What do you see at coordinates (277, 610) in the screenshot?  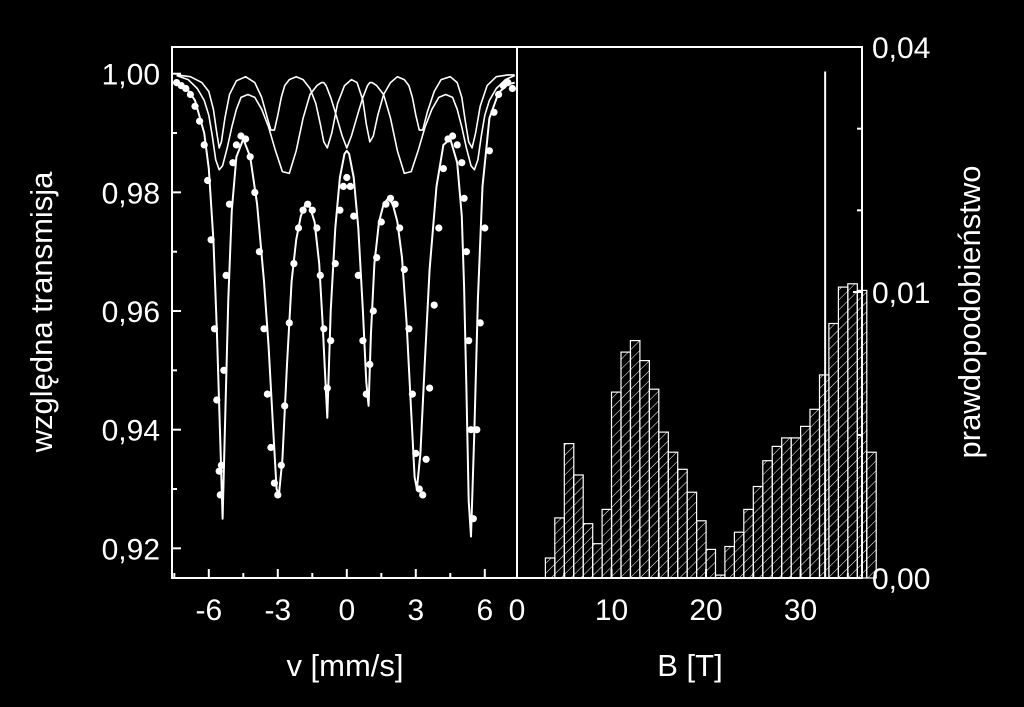 I see `left-x-tick-label: -3` at bounding box center [277, 610].